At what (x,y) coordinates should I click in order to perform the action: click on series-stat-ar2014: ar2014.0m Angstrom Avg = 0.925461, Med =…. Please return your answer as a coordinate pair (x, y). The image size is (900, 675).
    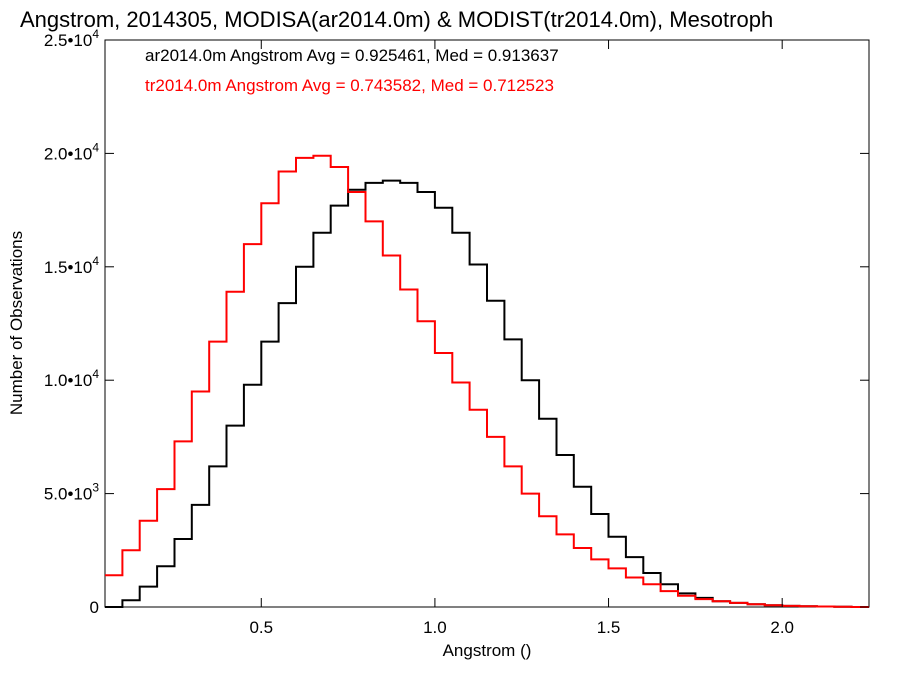
    Looking at the image, I should click on (352, 55).